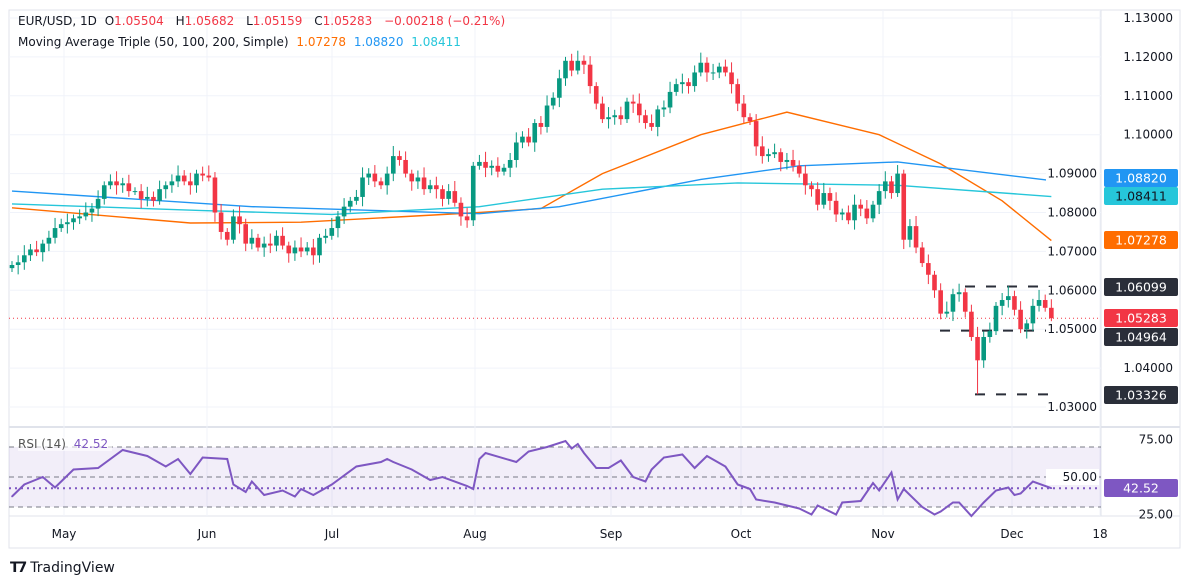 This screenshot has width=1188, height=586. Describe the element at coordinates (42, 444) in the screenshot. I see `rsi-title: RSI (14)` at that location.